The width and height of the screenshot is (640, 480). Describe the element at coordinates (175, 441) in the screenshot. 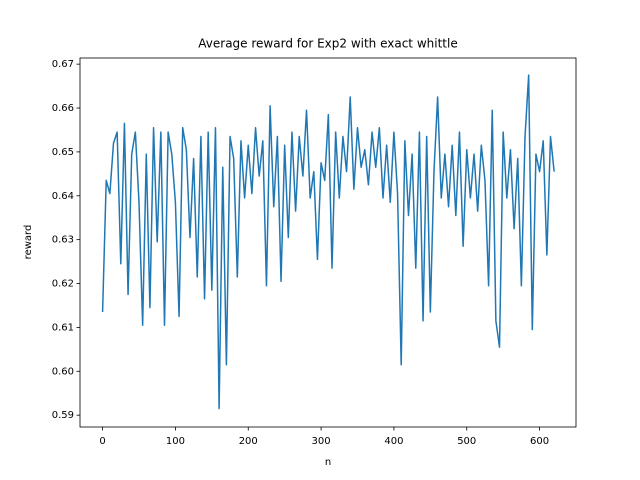

I see `x-tick-label: 100` at that location.